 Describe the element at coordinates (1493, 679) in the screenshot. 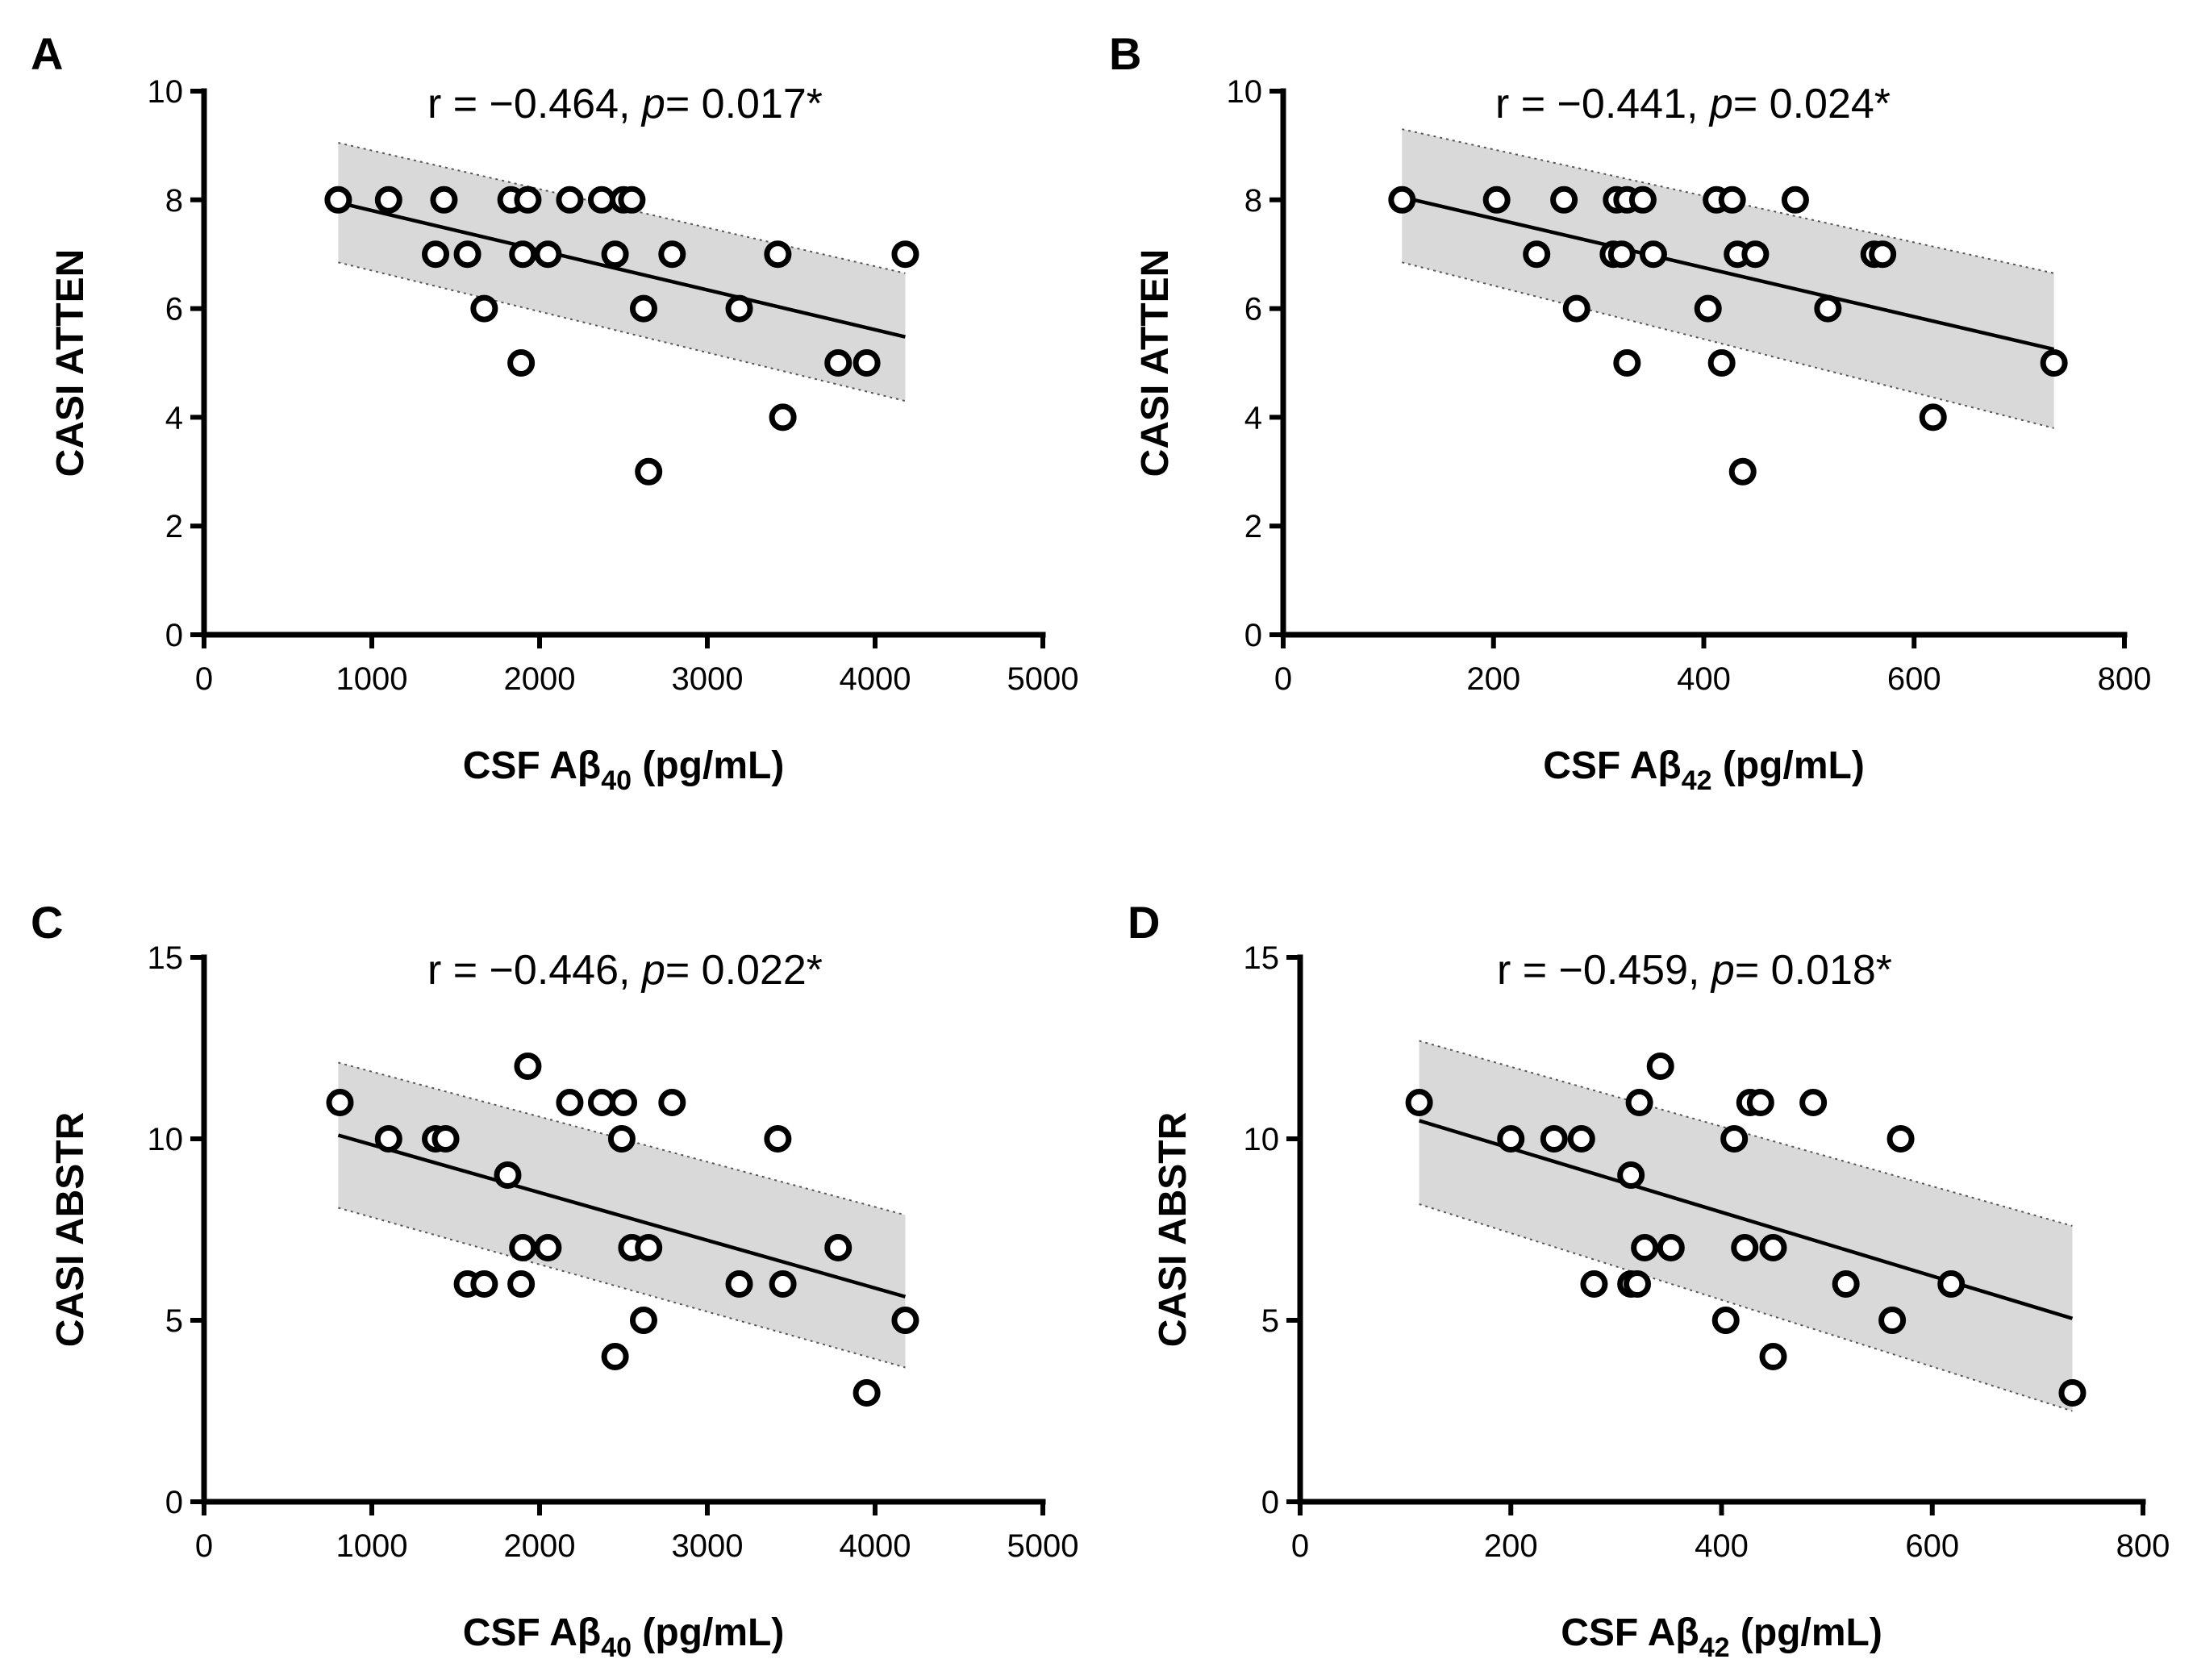

I see `x-tick-label: 200` at that location.